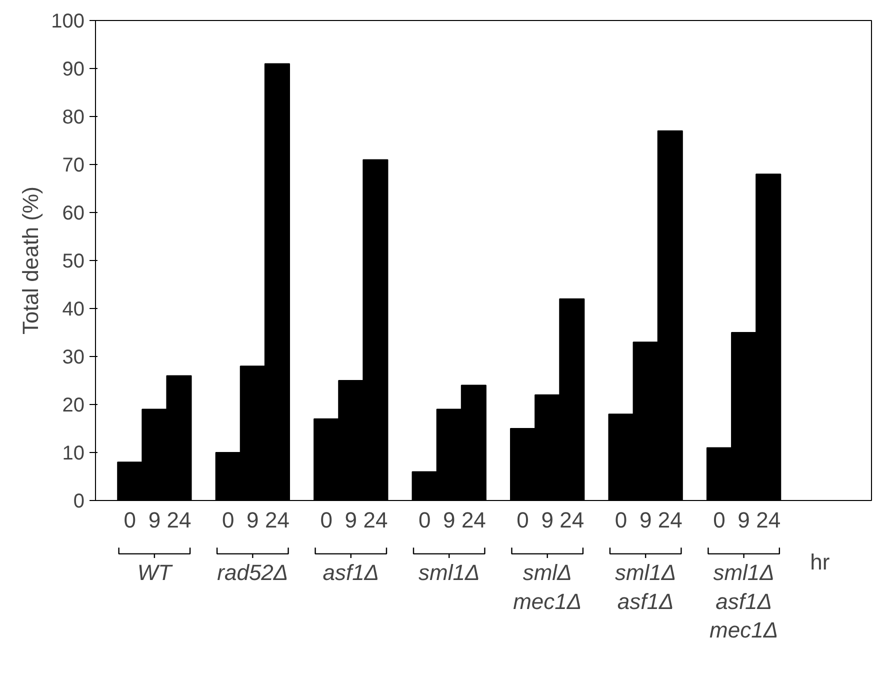 The width and height of the screenshot is (886, 676). What do you see at coordinates (73, 405) in the screenshot?
I see `y-tick-label: 20` at bounding box center [73, 405].